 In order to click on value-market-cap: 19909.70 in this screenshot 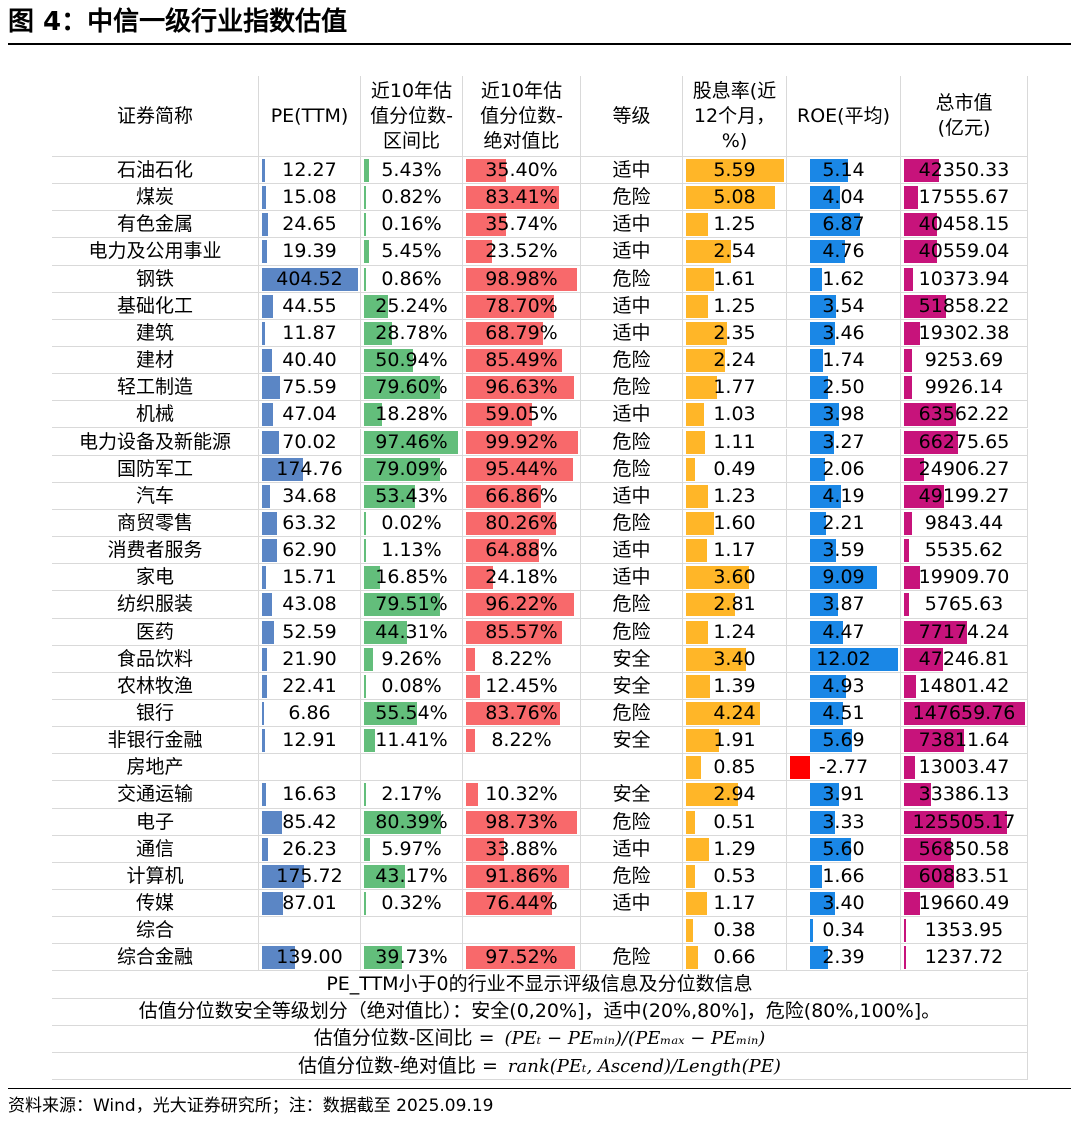, I will do `click(964, 577)`.